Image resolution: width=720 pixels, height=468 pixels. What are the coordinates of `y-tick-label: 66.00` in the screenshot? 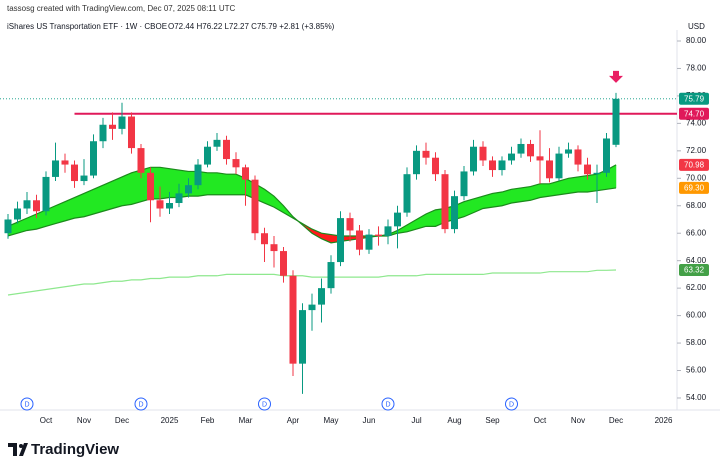 It's located at (696, 232).